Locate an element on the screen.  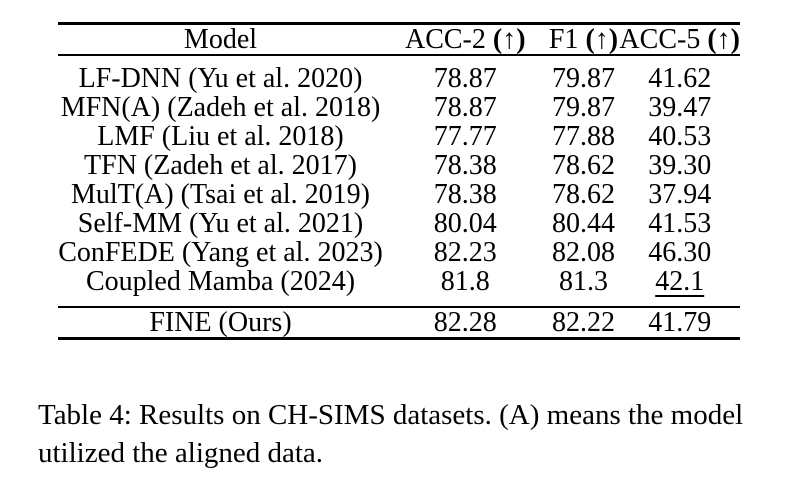
acc5-cell-ours: 41.79 is located at coordinates (680, 322).